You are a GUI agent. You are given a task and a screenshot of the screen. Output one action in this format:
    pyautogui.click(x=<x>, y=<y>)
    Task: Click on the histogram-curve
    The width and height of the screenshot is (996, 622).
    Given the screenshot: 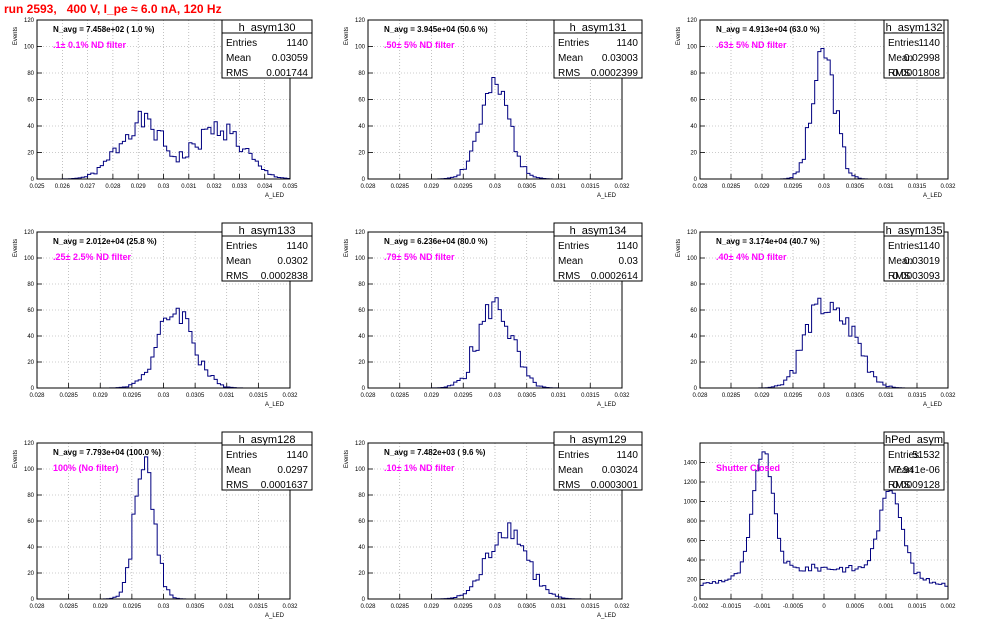 What is the action you would take?
    pyautogui.click(x=495, y=343)
    